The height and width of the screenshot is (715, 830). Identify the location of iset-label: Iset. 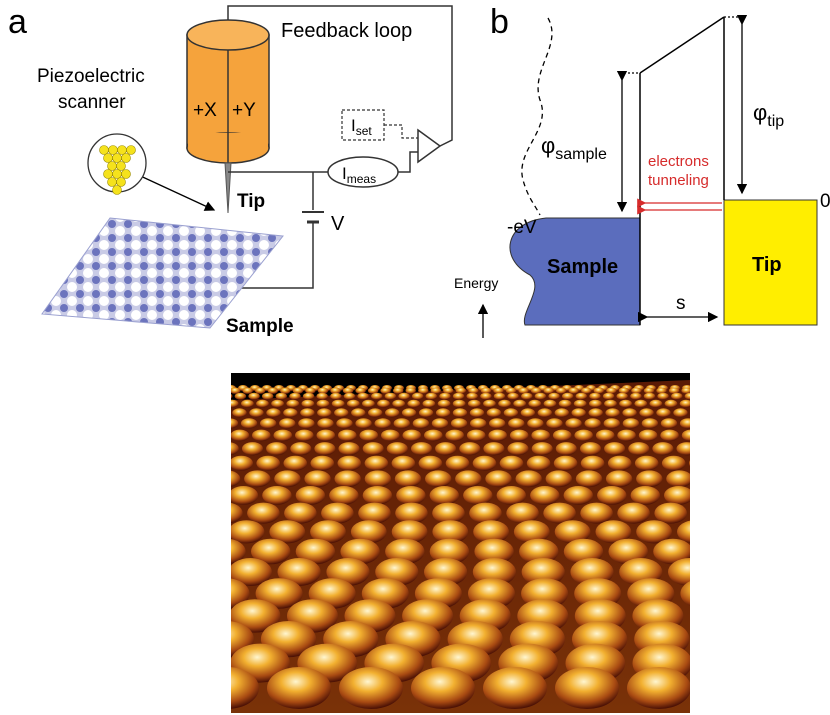
(361, 127).